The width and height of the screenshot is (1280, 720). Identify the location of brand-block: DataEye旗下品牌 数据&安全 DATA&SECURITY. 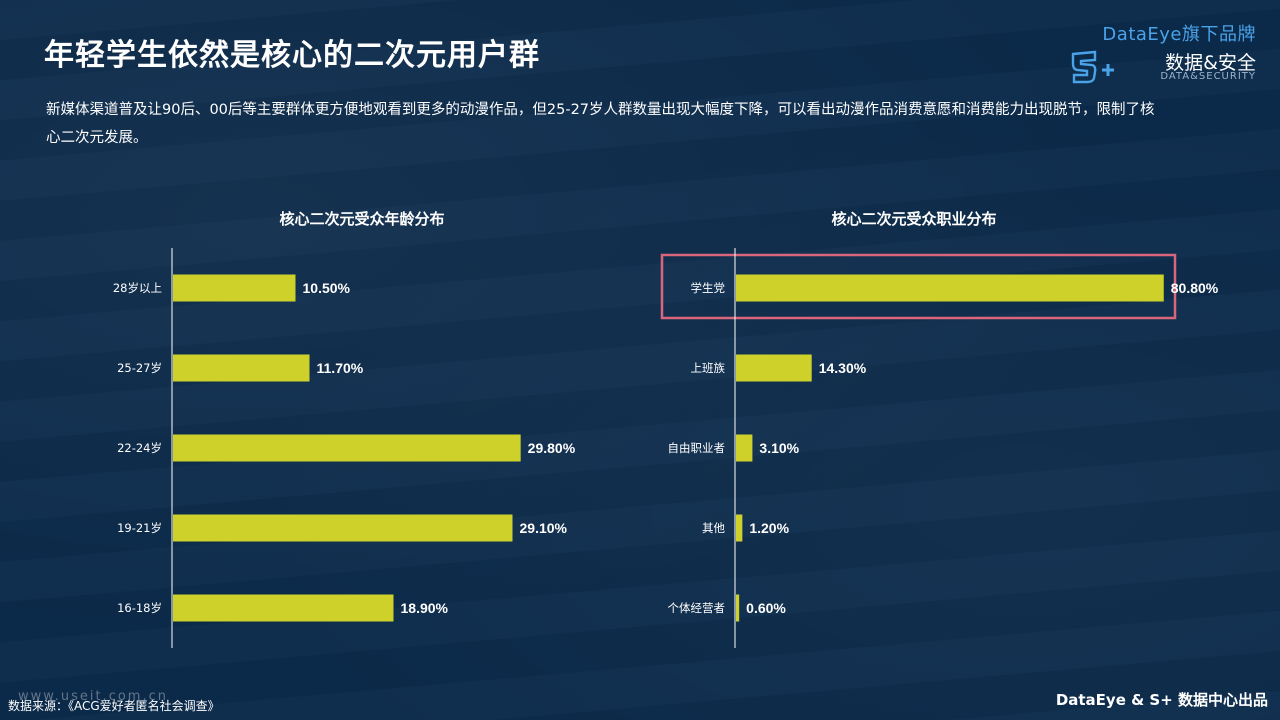
(1156, 53).